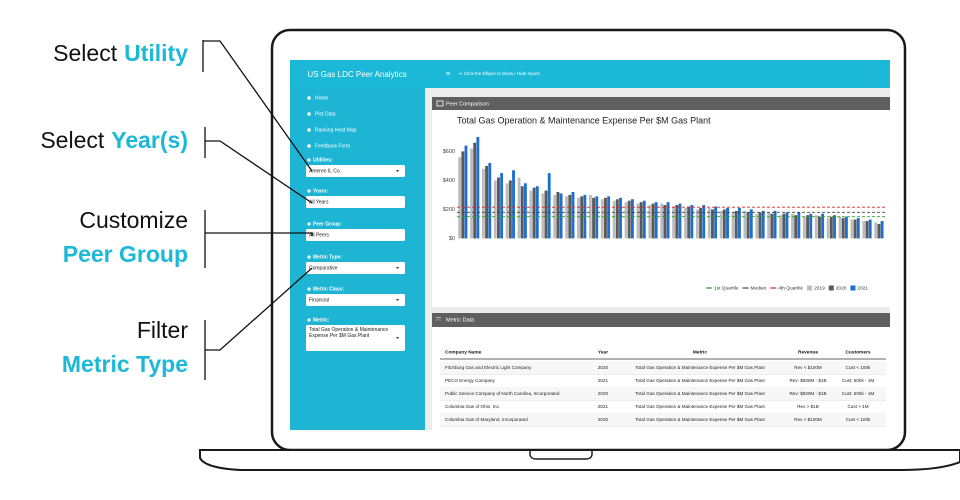 The image size is (960, 500). I want to click on filter-label: Metric:, so click(321, 320).